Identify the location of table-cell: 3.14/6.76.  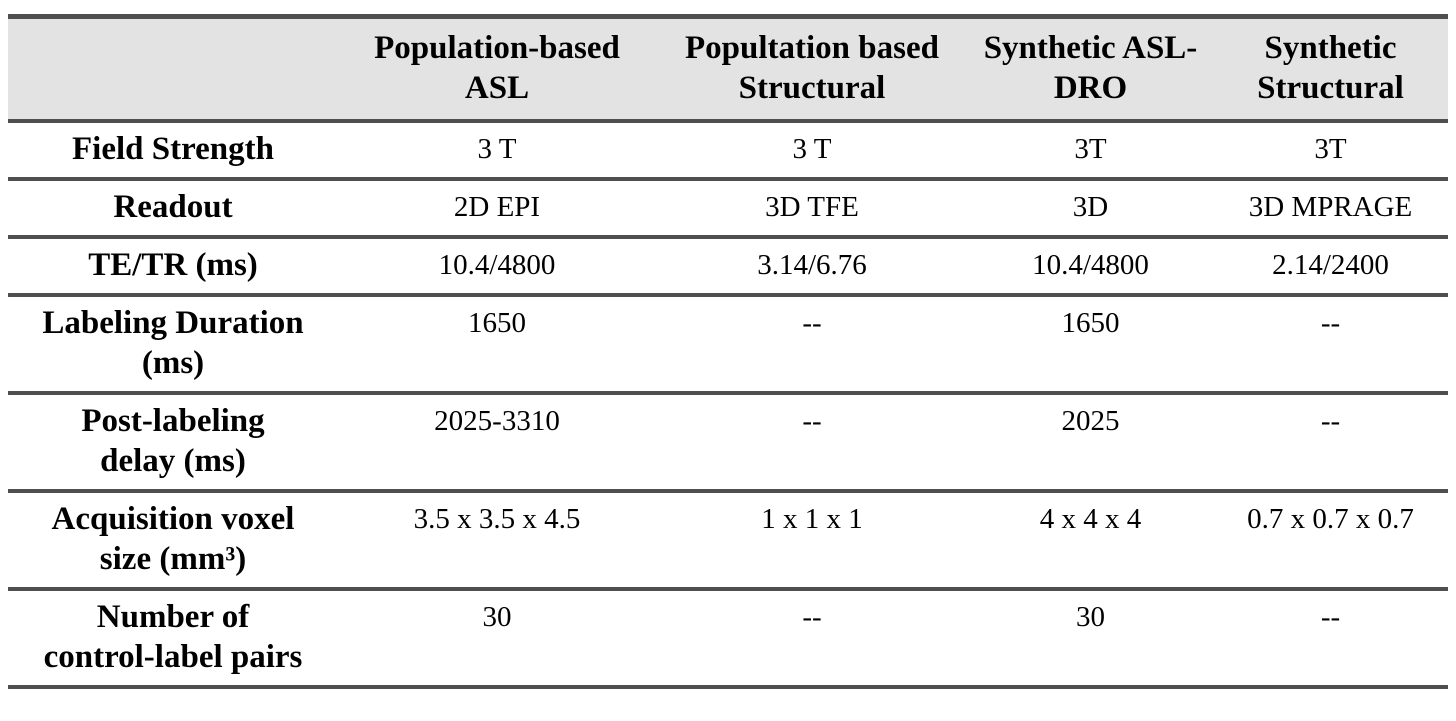
(812, 266).